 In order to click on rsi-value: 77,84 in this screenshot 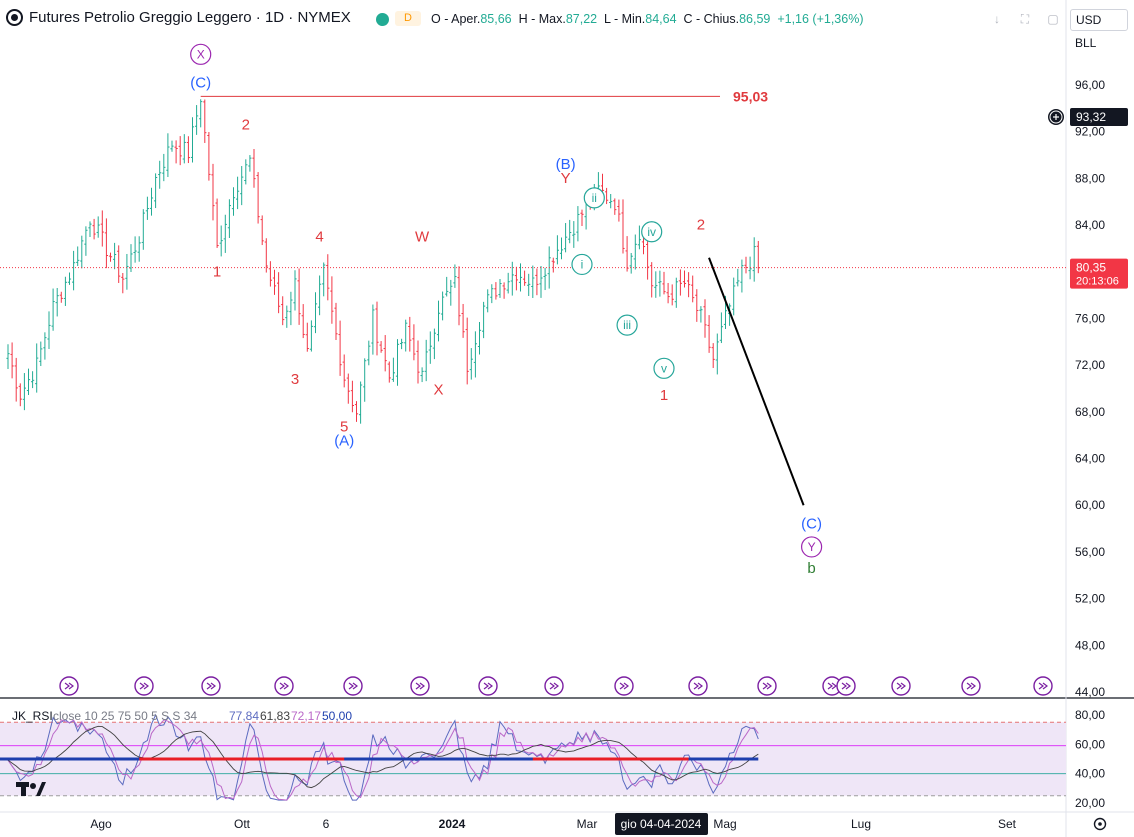, I will do `click(244, 716)`.